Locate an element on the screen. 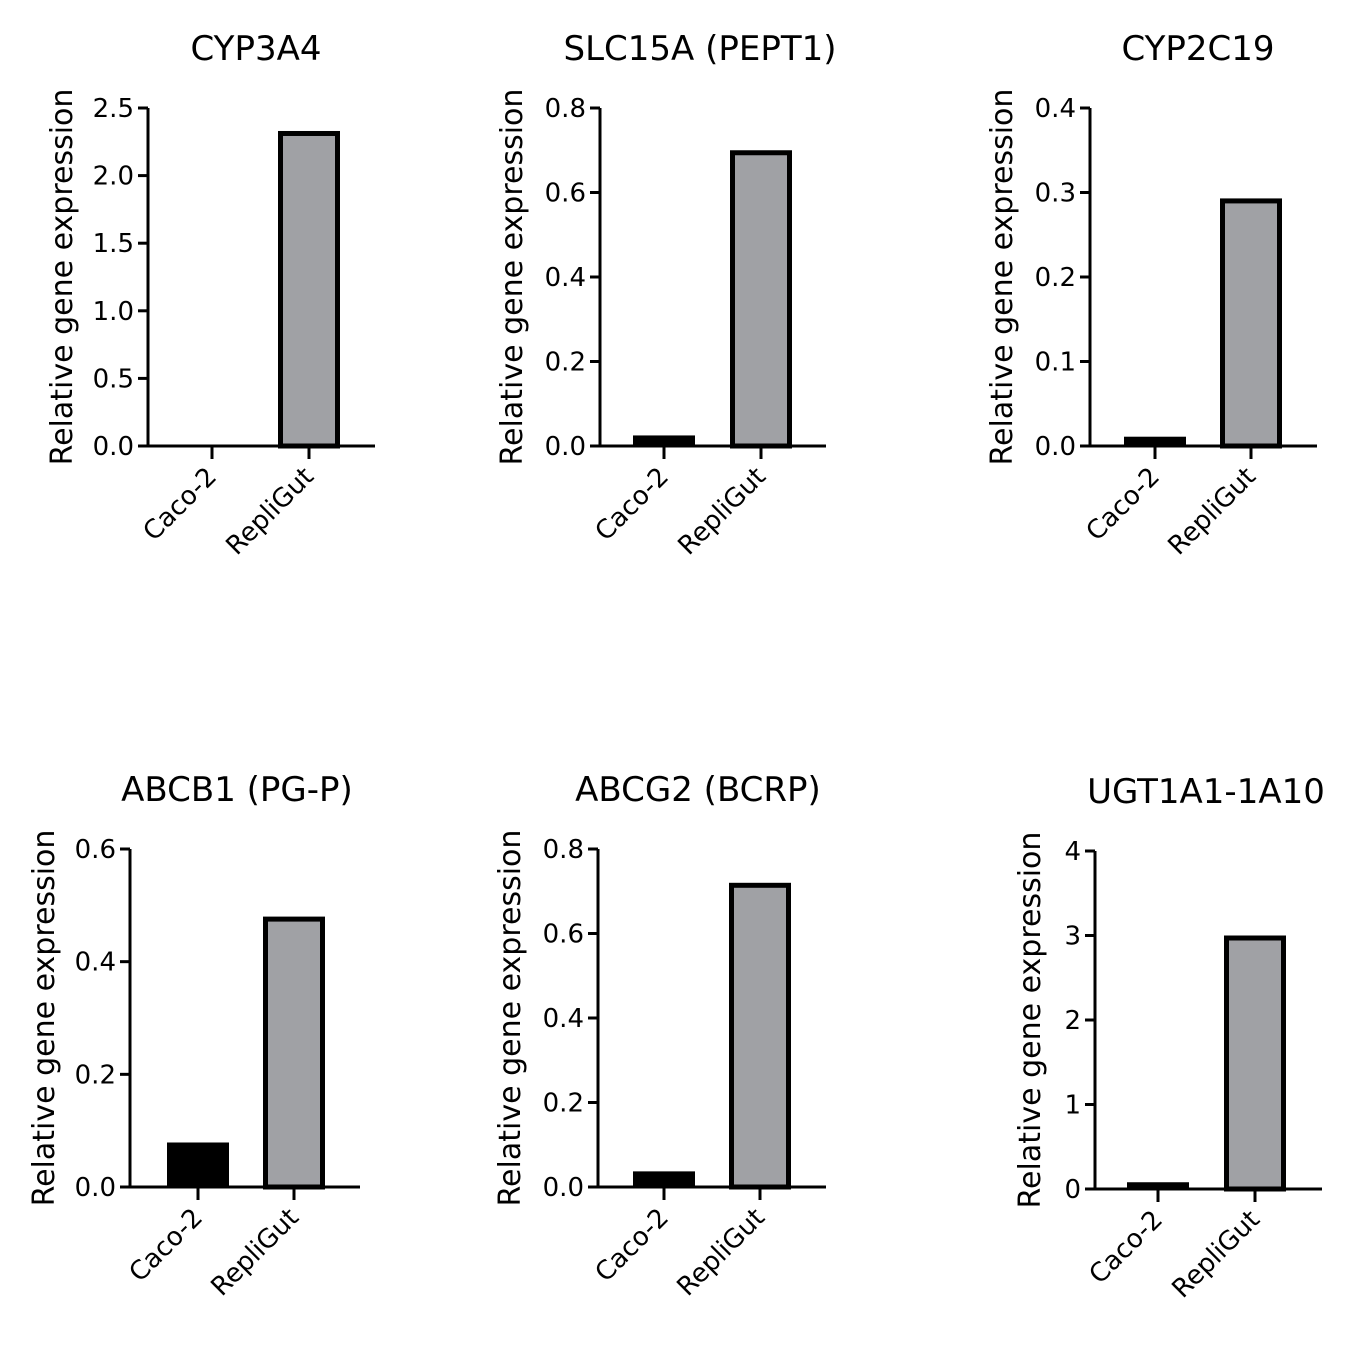 The width and height of the screenshot is (1356, 1363). y-tick-label: 0.1 is located at coordinates (1055, 363).